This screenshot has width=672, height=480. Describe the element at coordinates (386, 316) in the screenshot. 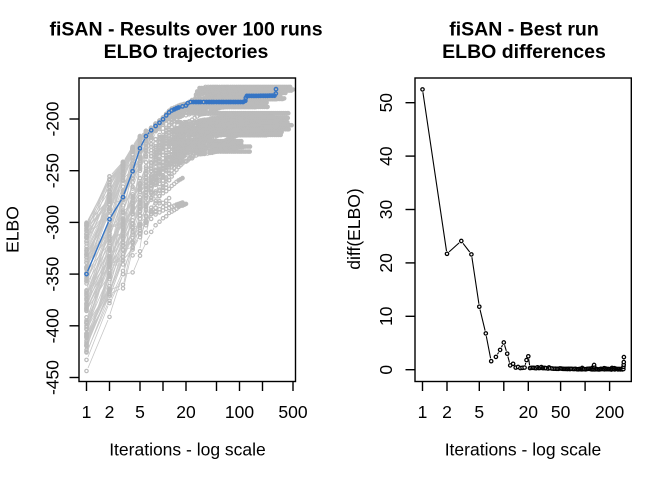

I see `svg-text: 10` at that location.